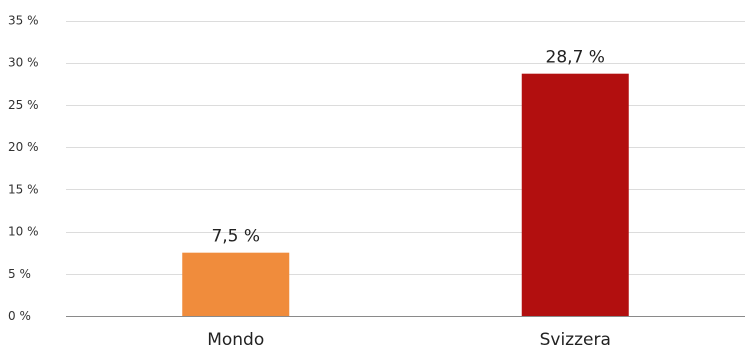 The image size is (747, 347). Describe the element at coordinates (23, 169) in the screenshot. I see `y-axis-tick-labels: 0 % 5 % 10 % 15 % 20 % 25 % 30 % 35 %` at that location.